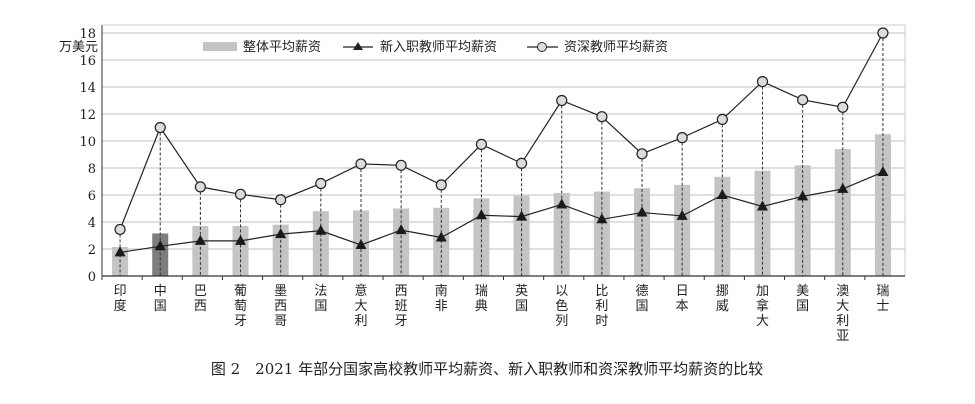  What do you see at coordinates (87, 142) in the screenshot?
I see `y-tick-label: 10` at bounding box center [87, 142].